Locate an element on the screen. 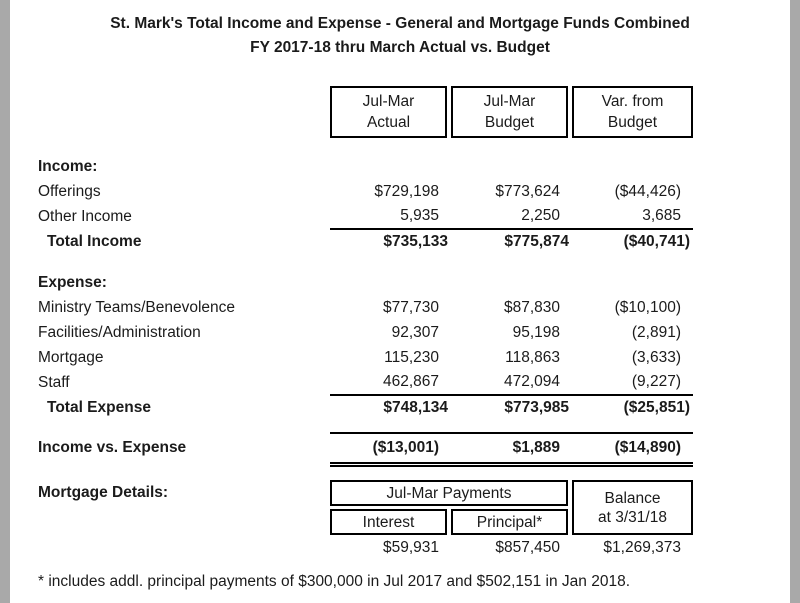  row-values: 115,230 118,863 (3,633) is located at coordinates (511, 357).